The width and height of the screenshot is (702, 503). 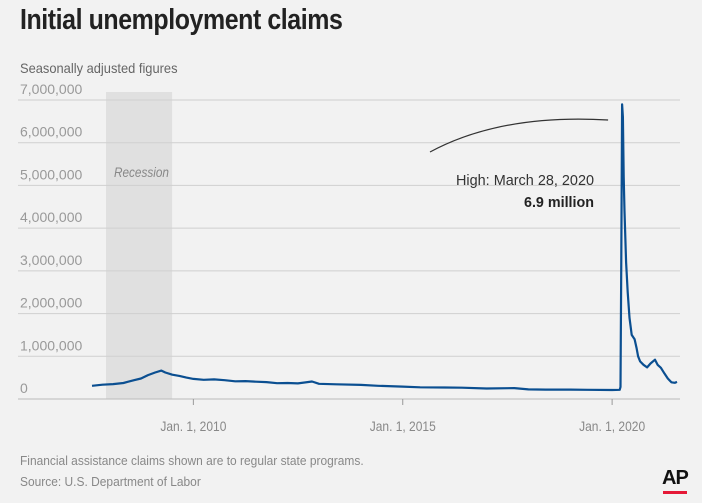 I want to click on x-tick-label: Jan. 1, 2020, so click(x=612, y=426).